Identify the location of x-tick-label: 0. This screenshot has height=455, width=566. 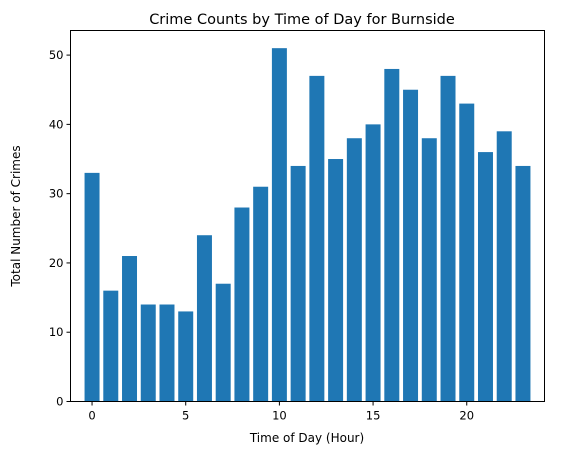
(91, 416).